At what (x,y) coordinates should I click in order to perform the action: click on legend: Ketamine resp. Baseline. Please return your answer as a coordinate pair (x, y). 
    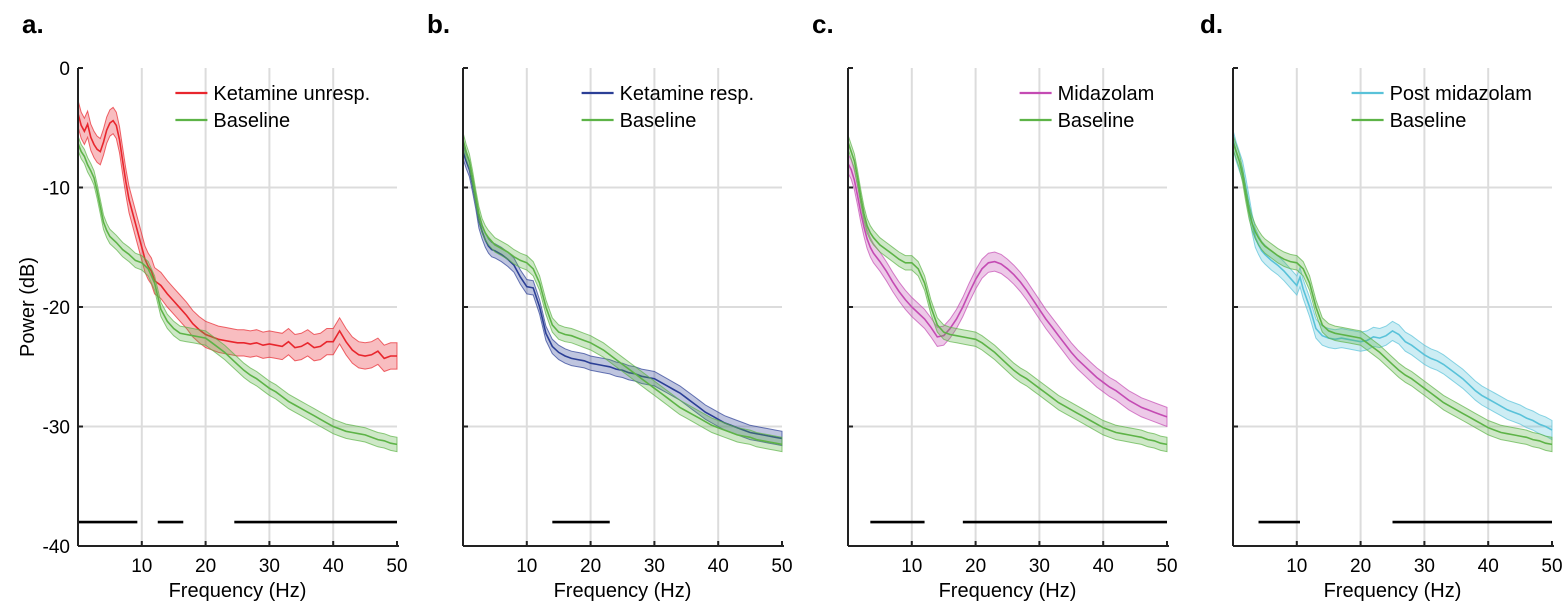
    Looking at the image, I should click on (668, 107).